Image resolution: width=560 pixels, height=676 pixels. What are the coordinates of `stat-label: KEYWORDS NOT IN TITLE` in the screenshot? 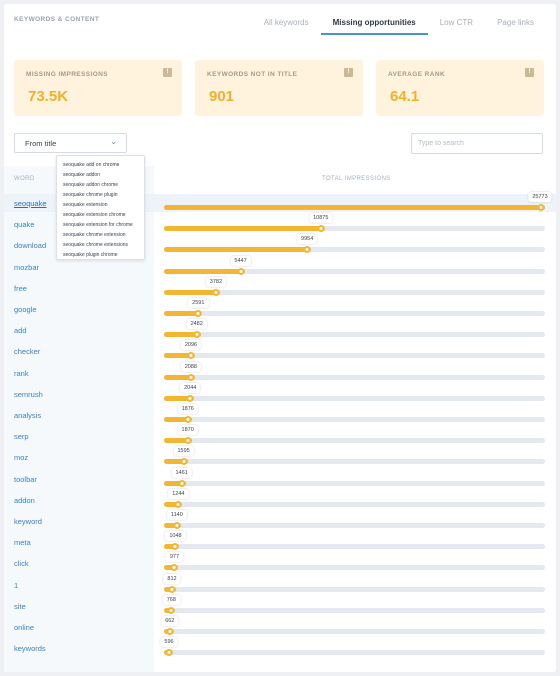 It's located at (252, 74).